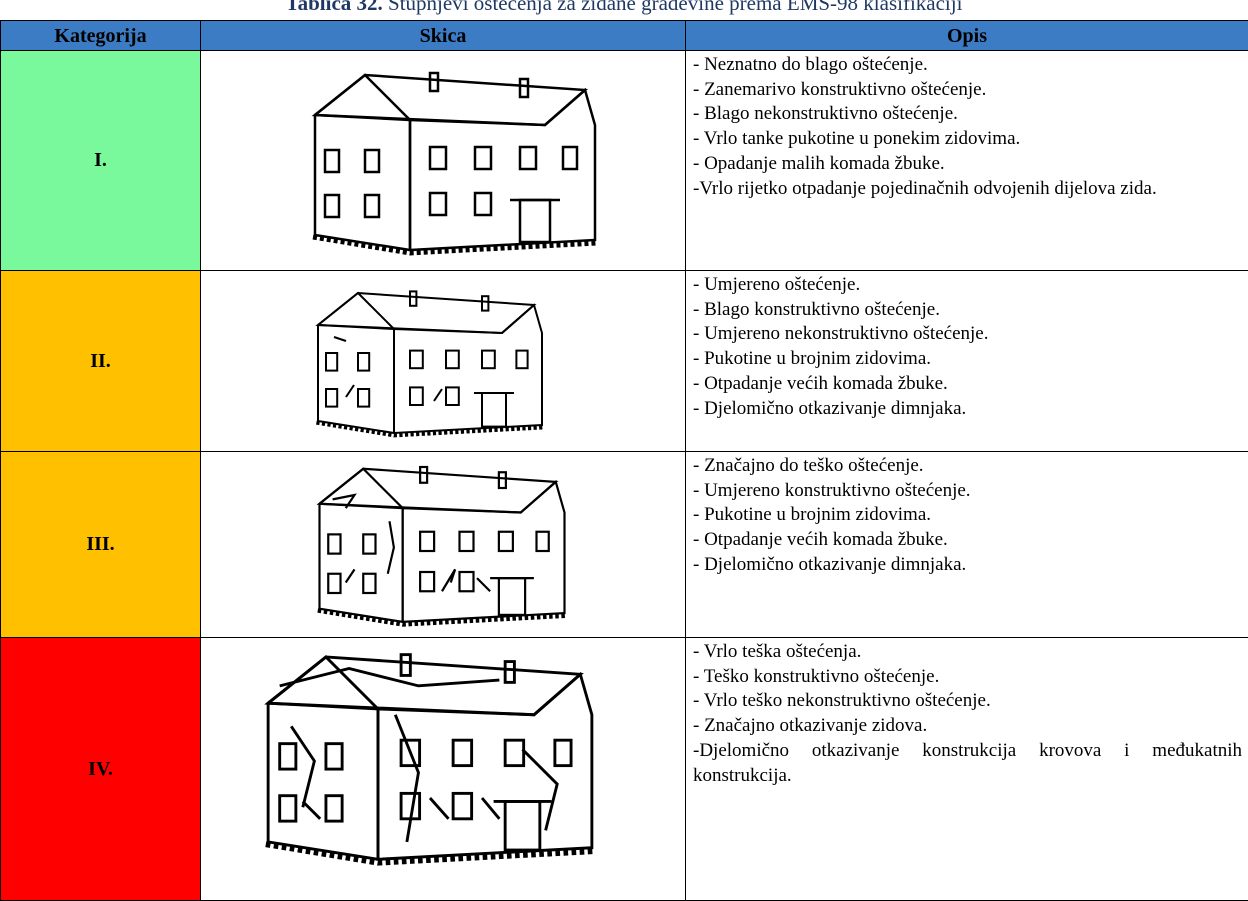  Describe the element at coordinates (443, 35) in the screenshot. I see `header-cell: Skica` at that location.